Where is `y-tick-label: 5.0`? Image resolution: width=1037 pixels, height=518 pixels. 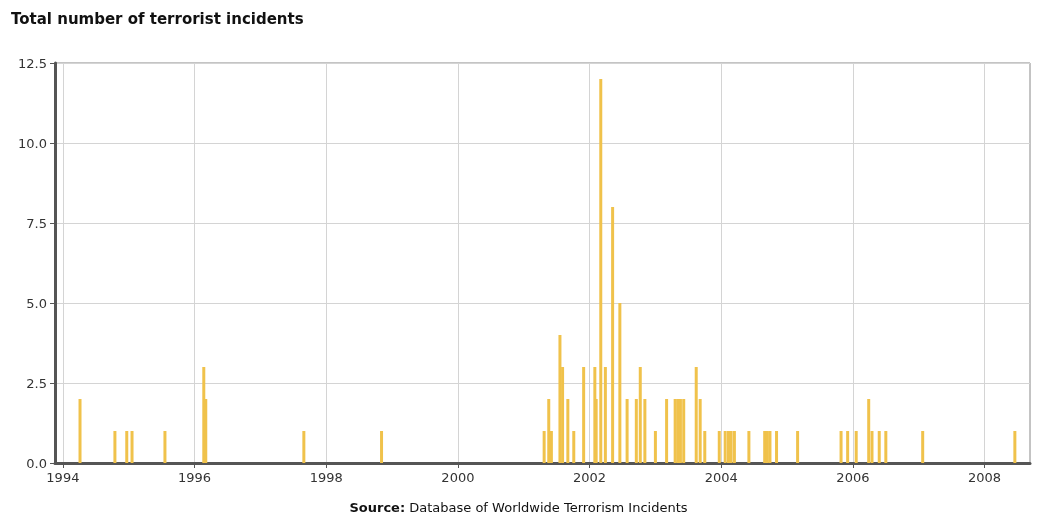 y-tick-label: 5.0 is located at coordinates (36, 303).